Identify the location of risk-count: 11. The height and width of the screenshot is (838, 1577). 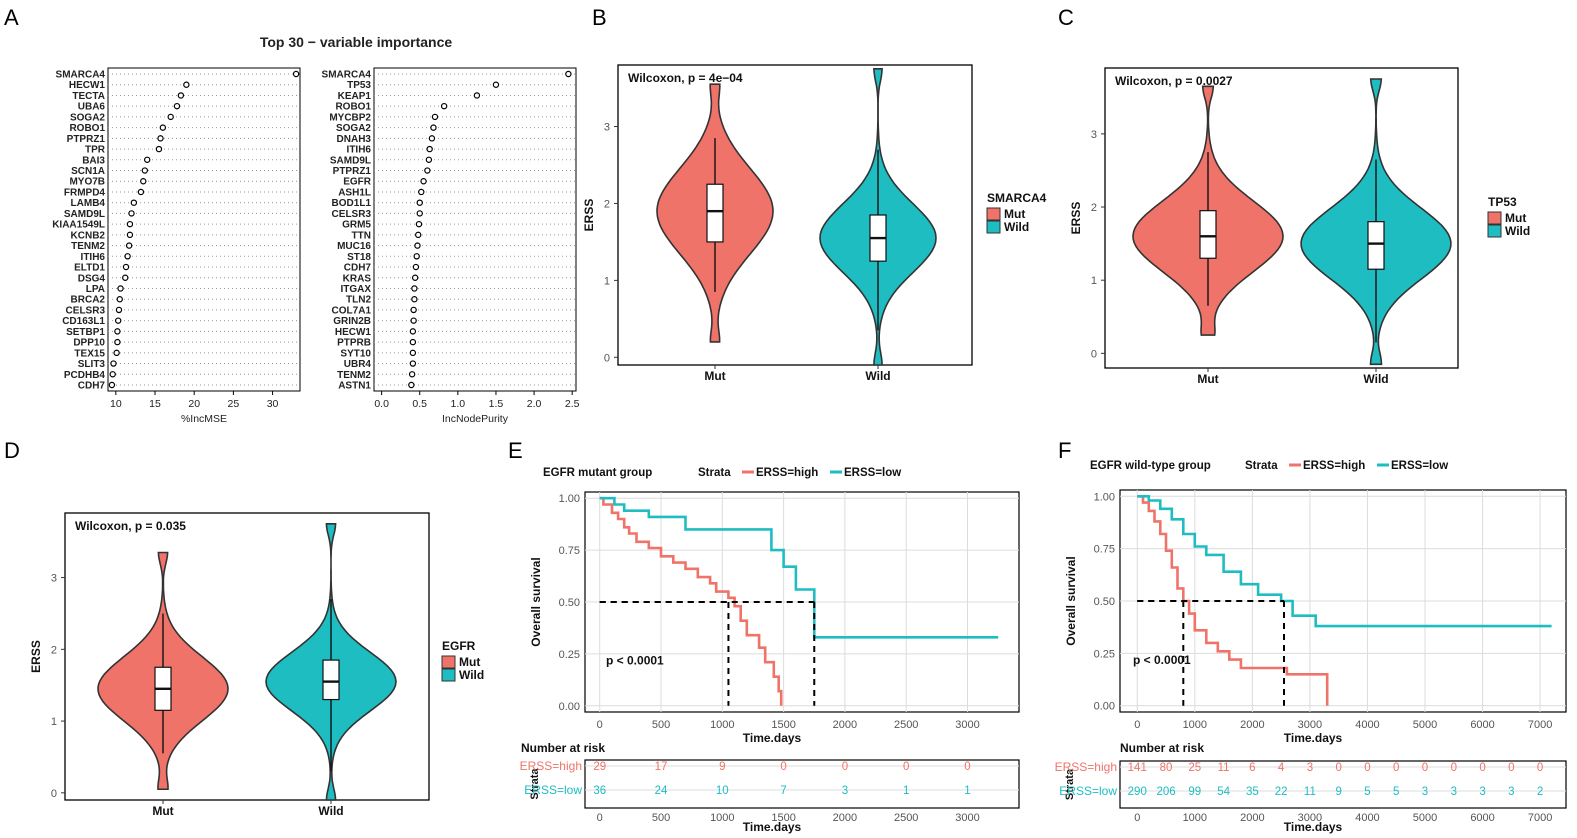
(1224, 768).